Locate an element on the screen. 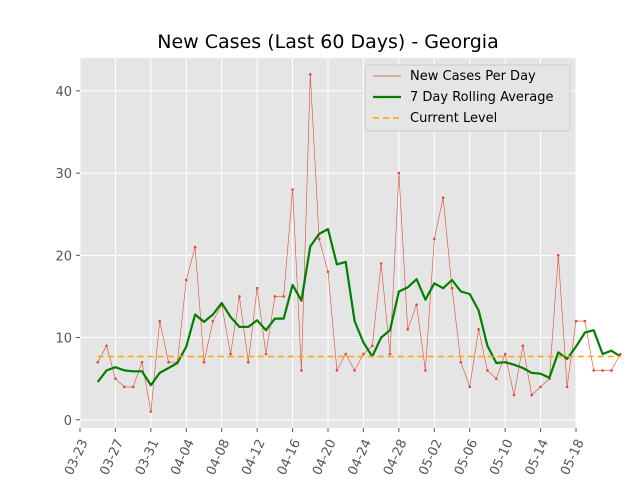  x-tick-label: 04-12 is located at coordinates (254, 457).